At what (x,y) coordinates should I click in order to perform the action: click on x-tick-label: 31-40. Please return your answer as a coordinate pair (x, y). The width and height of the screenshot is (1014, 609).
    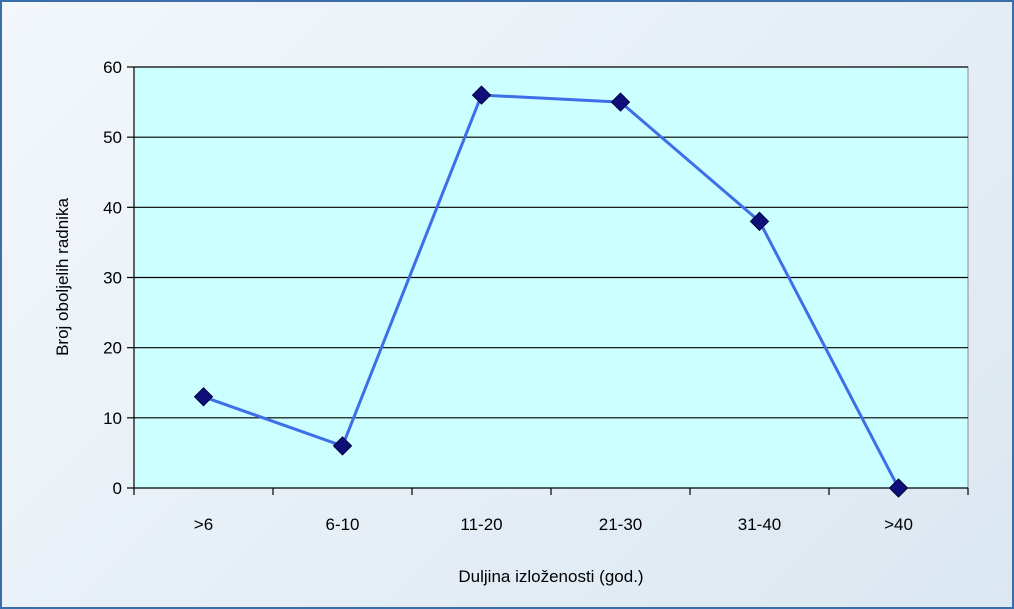
    Looking at the image, I should click on (759, 524).